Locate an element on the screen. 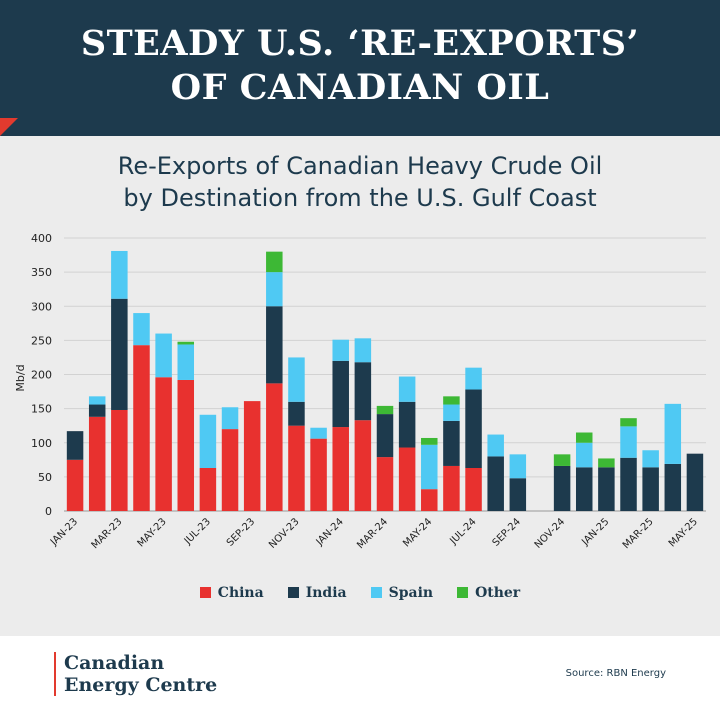 This screenshot has width=720, height=720. x-tick-label: MAY-25 is located at coordinates (683, 532).